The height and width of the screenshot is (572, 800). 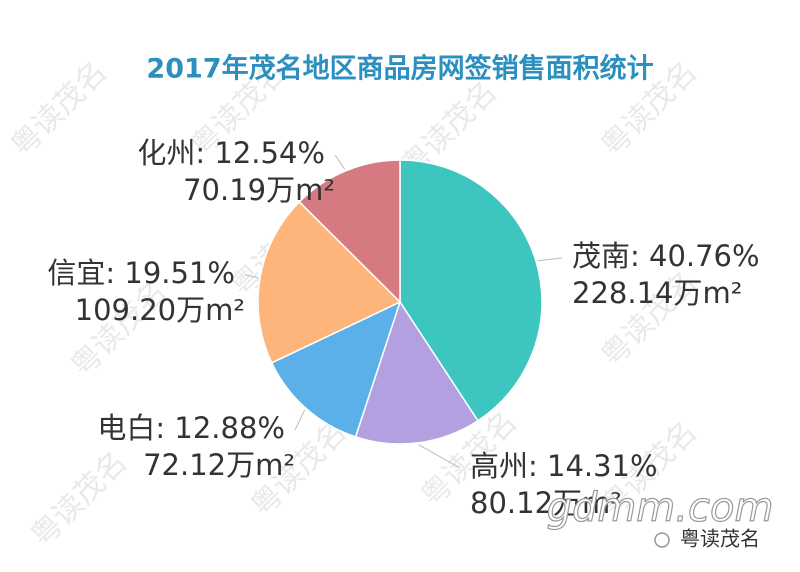 I want to click on value-label: 高州: 14.31%, so click(x=564, y=466).